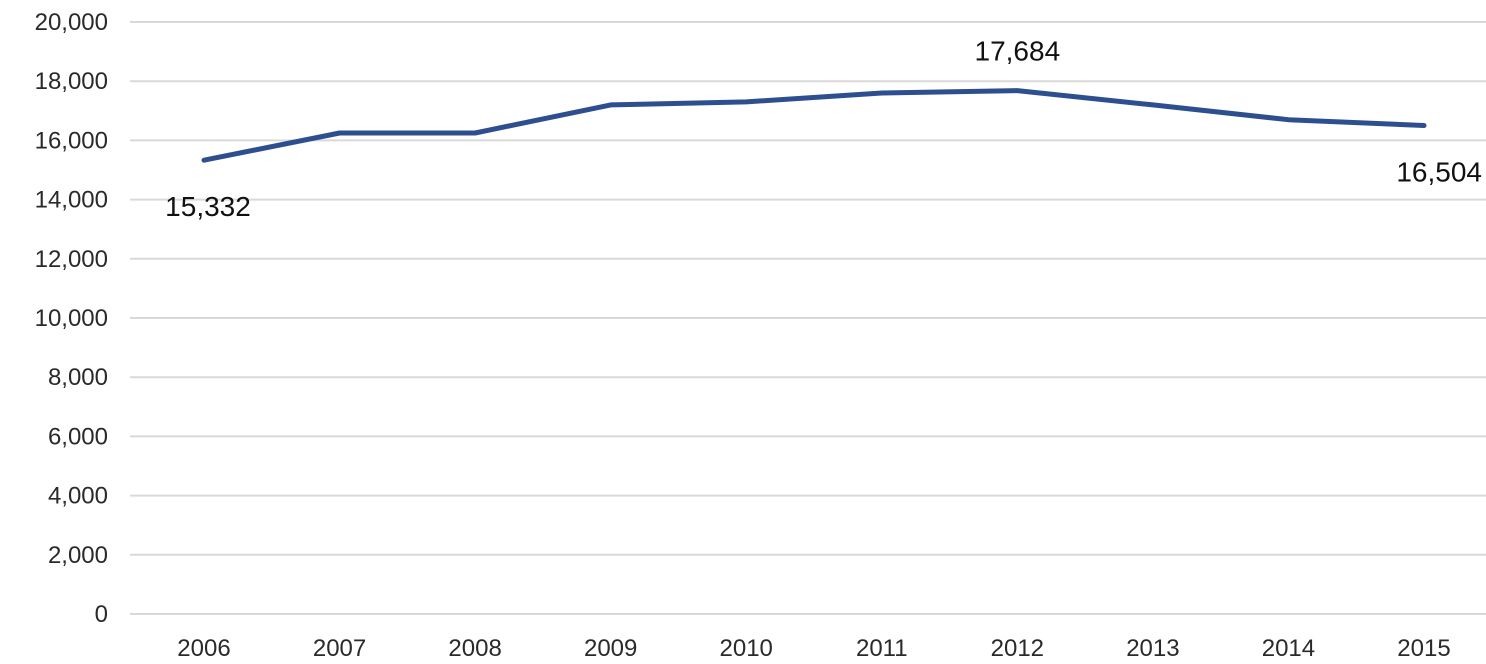 This screenshot has height=664, width=1486. What do you see at coordinates (71, 259) in the screenshot?
I see `y-tick-label: 12,000` at bounding box center [71, 259].